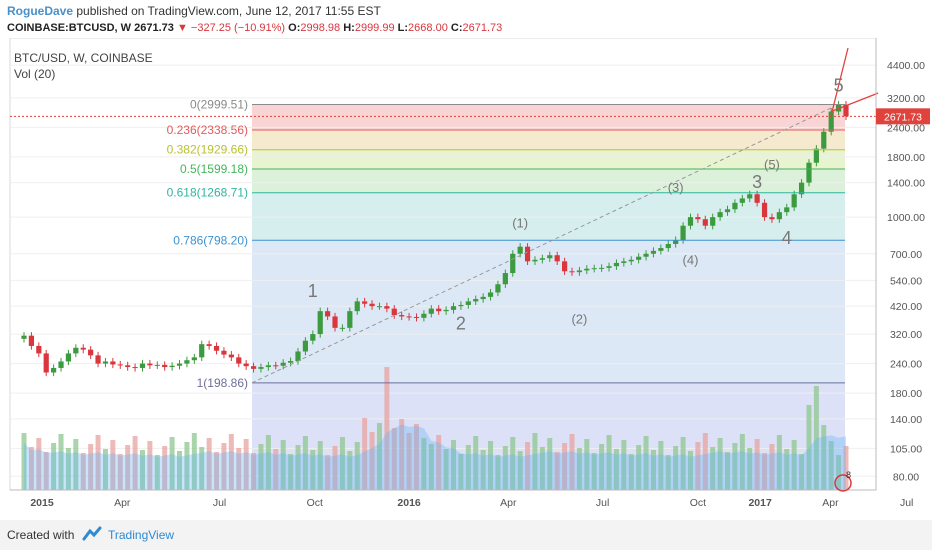 The height and width of the screenshot is (550, 932). What do you see at coordinates (906, 158) in the screenshot?
I see `price-tick-label: 1800.00` at bounding box center [906, 158].